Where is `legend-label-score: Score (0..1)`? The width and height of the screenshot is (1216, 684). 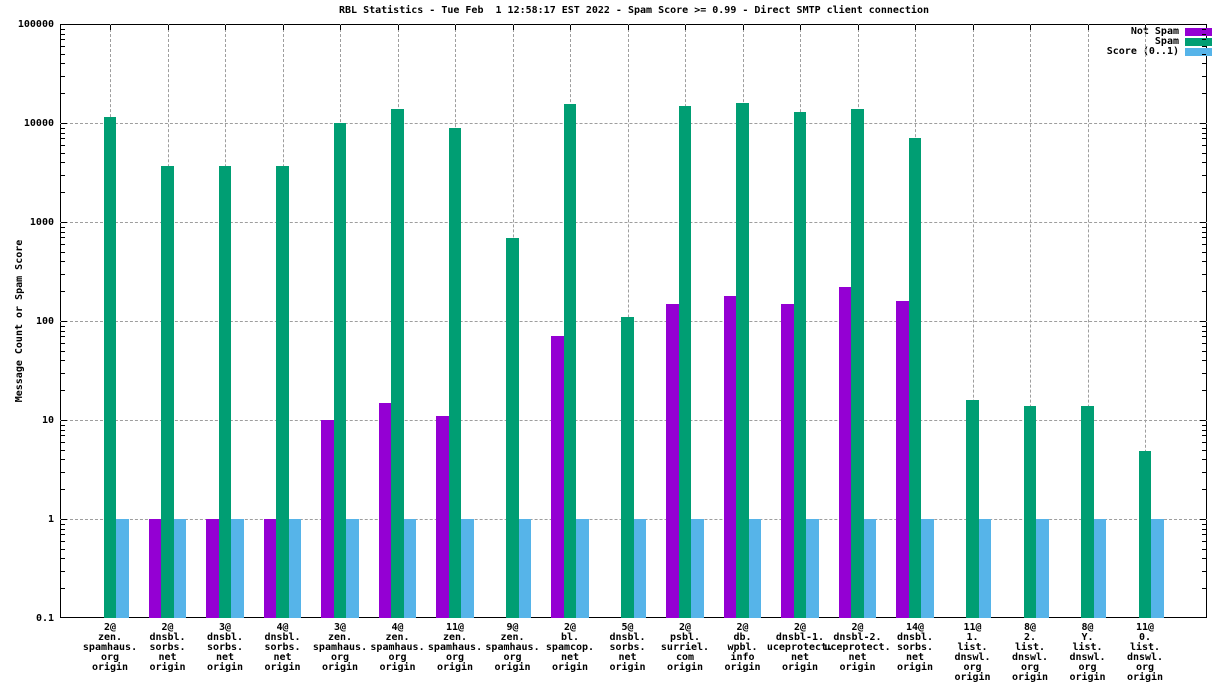 legend-label-score: Score (0..1) is located at coordinates (1142, 51).